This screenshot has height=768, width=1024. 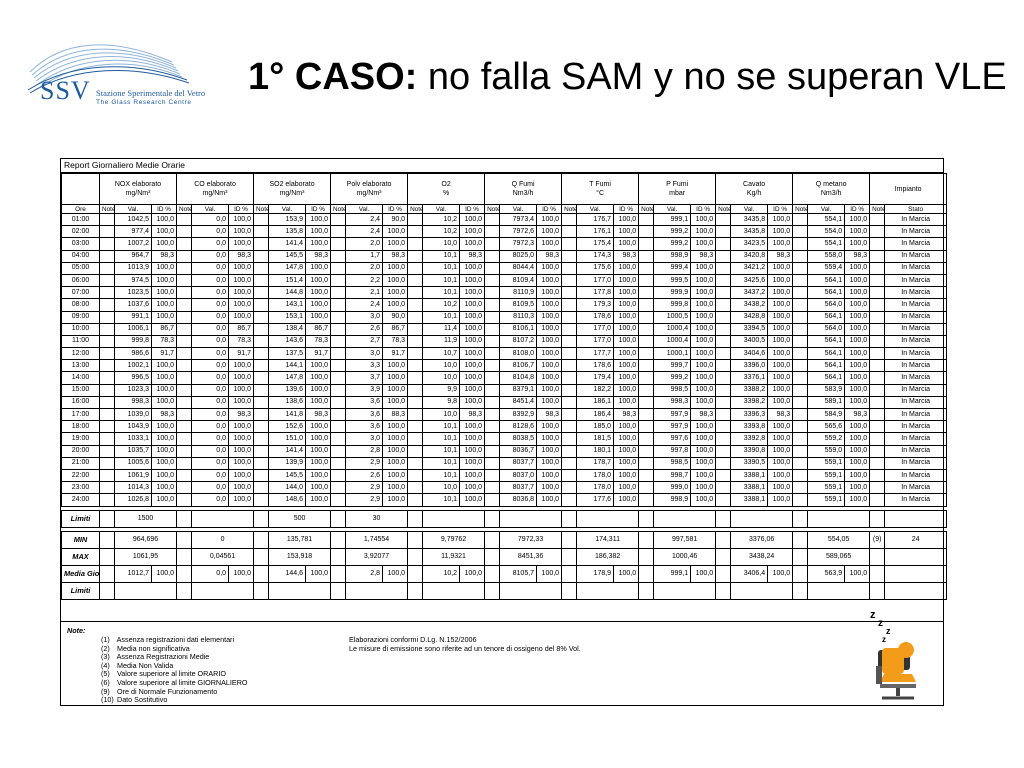 What do you see at coordinates (839, 539) in the screenshot?
I see `summary-value: 554,05` at bounding box center [839, 539].